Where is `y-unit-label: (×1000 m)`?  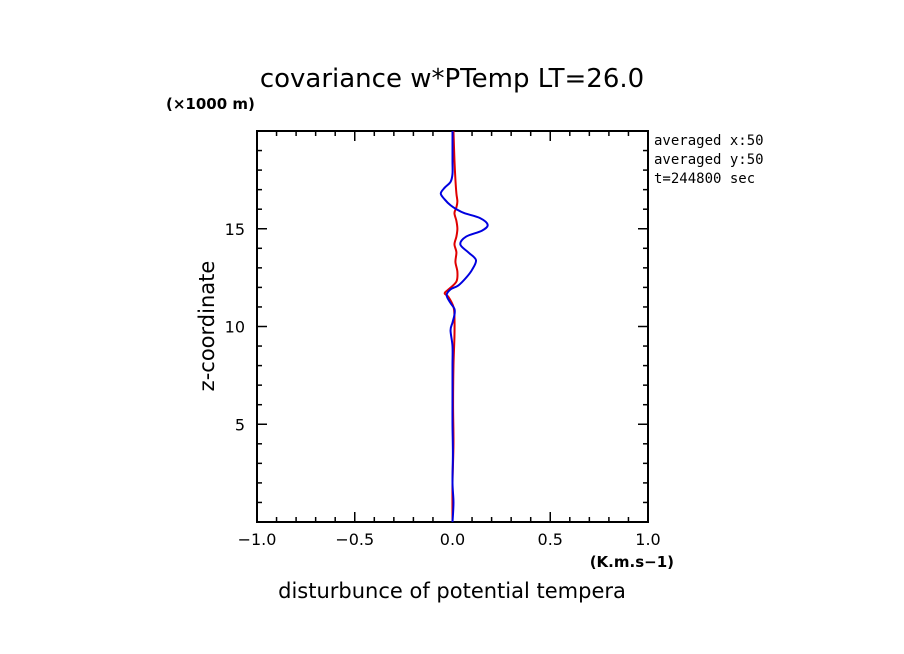
y-unit-label: (×1000 m) is located at coordinates (210, 104).